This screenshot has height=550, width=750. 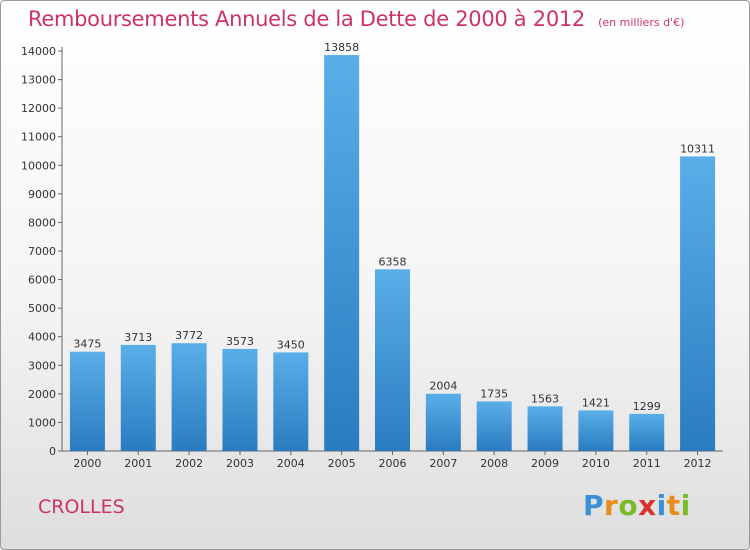 I want to click on logo-letter: P, so click(x=594, y=505).